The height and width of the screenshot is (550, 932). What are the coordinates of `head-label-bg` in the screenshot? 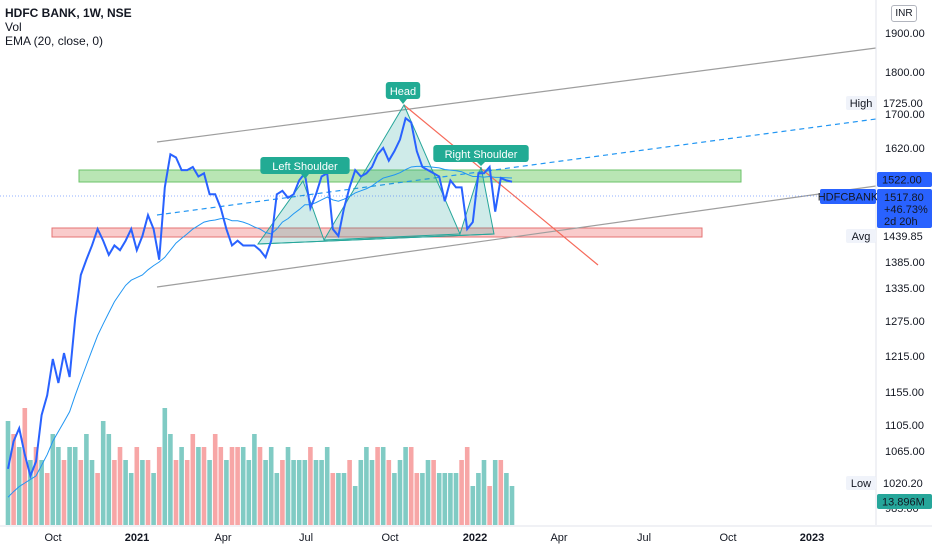 It's located at (403, 90).